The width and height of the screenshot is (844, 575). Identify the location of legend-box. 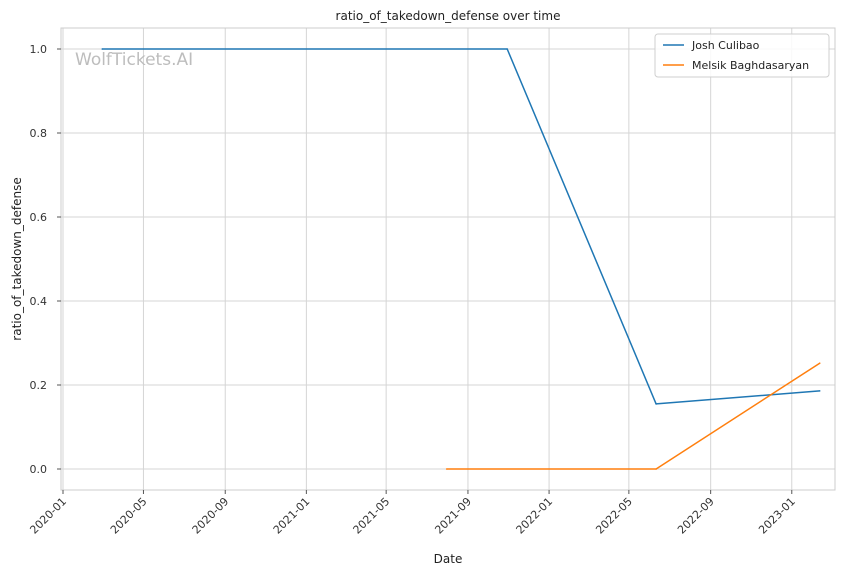
(742, 55).